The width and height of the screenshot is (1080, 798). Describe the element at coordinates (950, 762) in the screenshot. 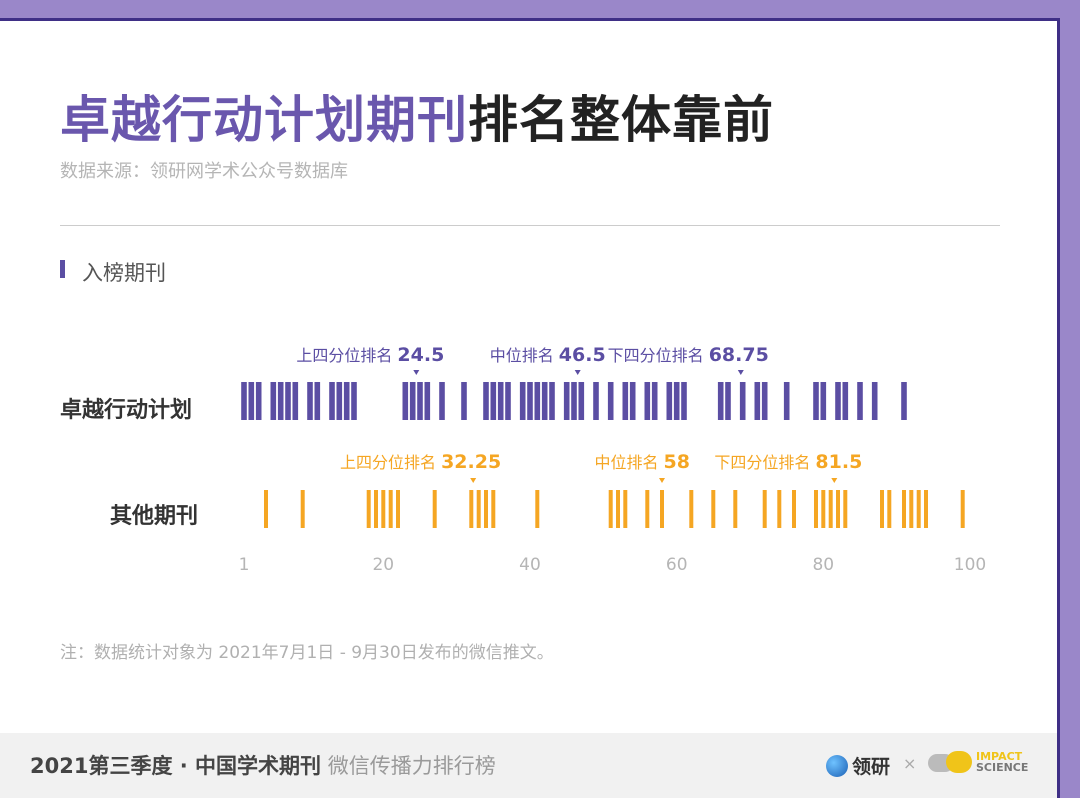

I see `impact-science-logo-icon` at that location.